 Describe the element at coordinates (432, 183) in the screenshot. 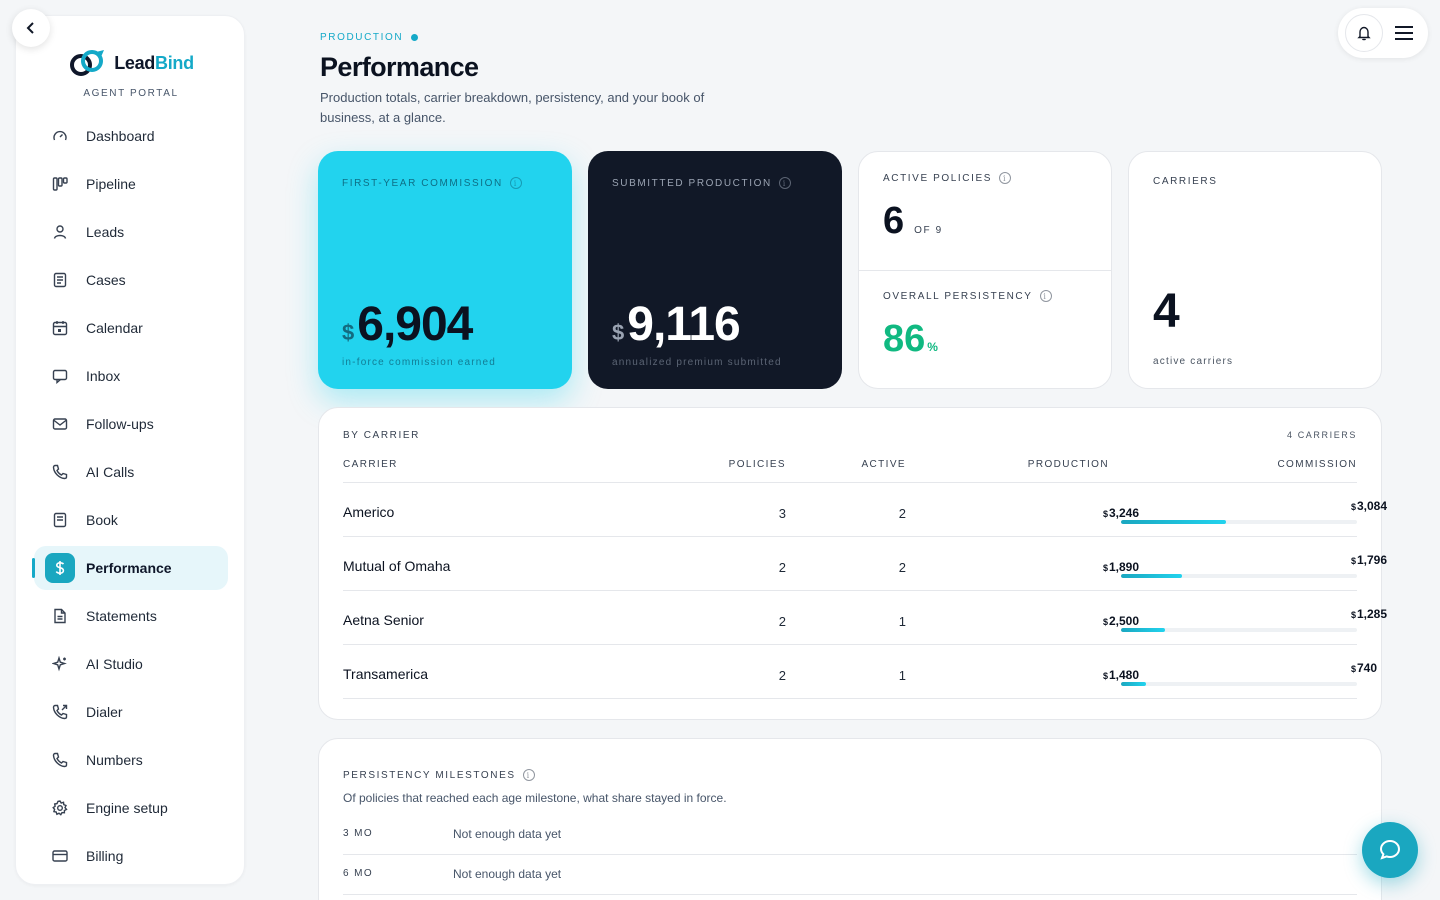

I see `kpi-label: FIRST-YEAR COMMISSION i` at that location.